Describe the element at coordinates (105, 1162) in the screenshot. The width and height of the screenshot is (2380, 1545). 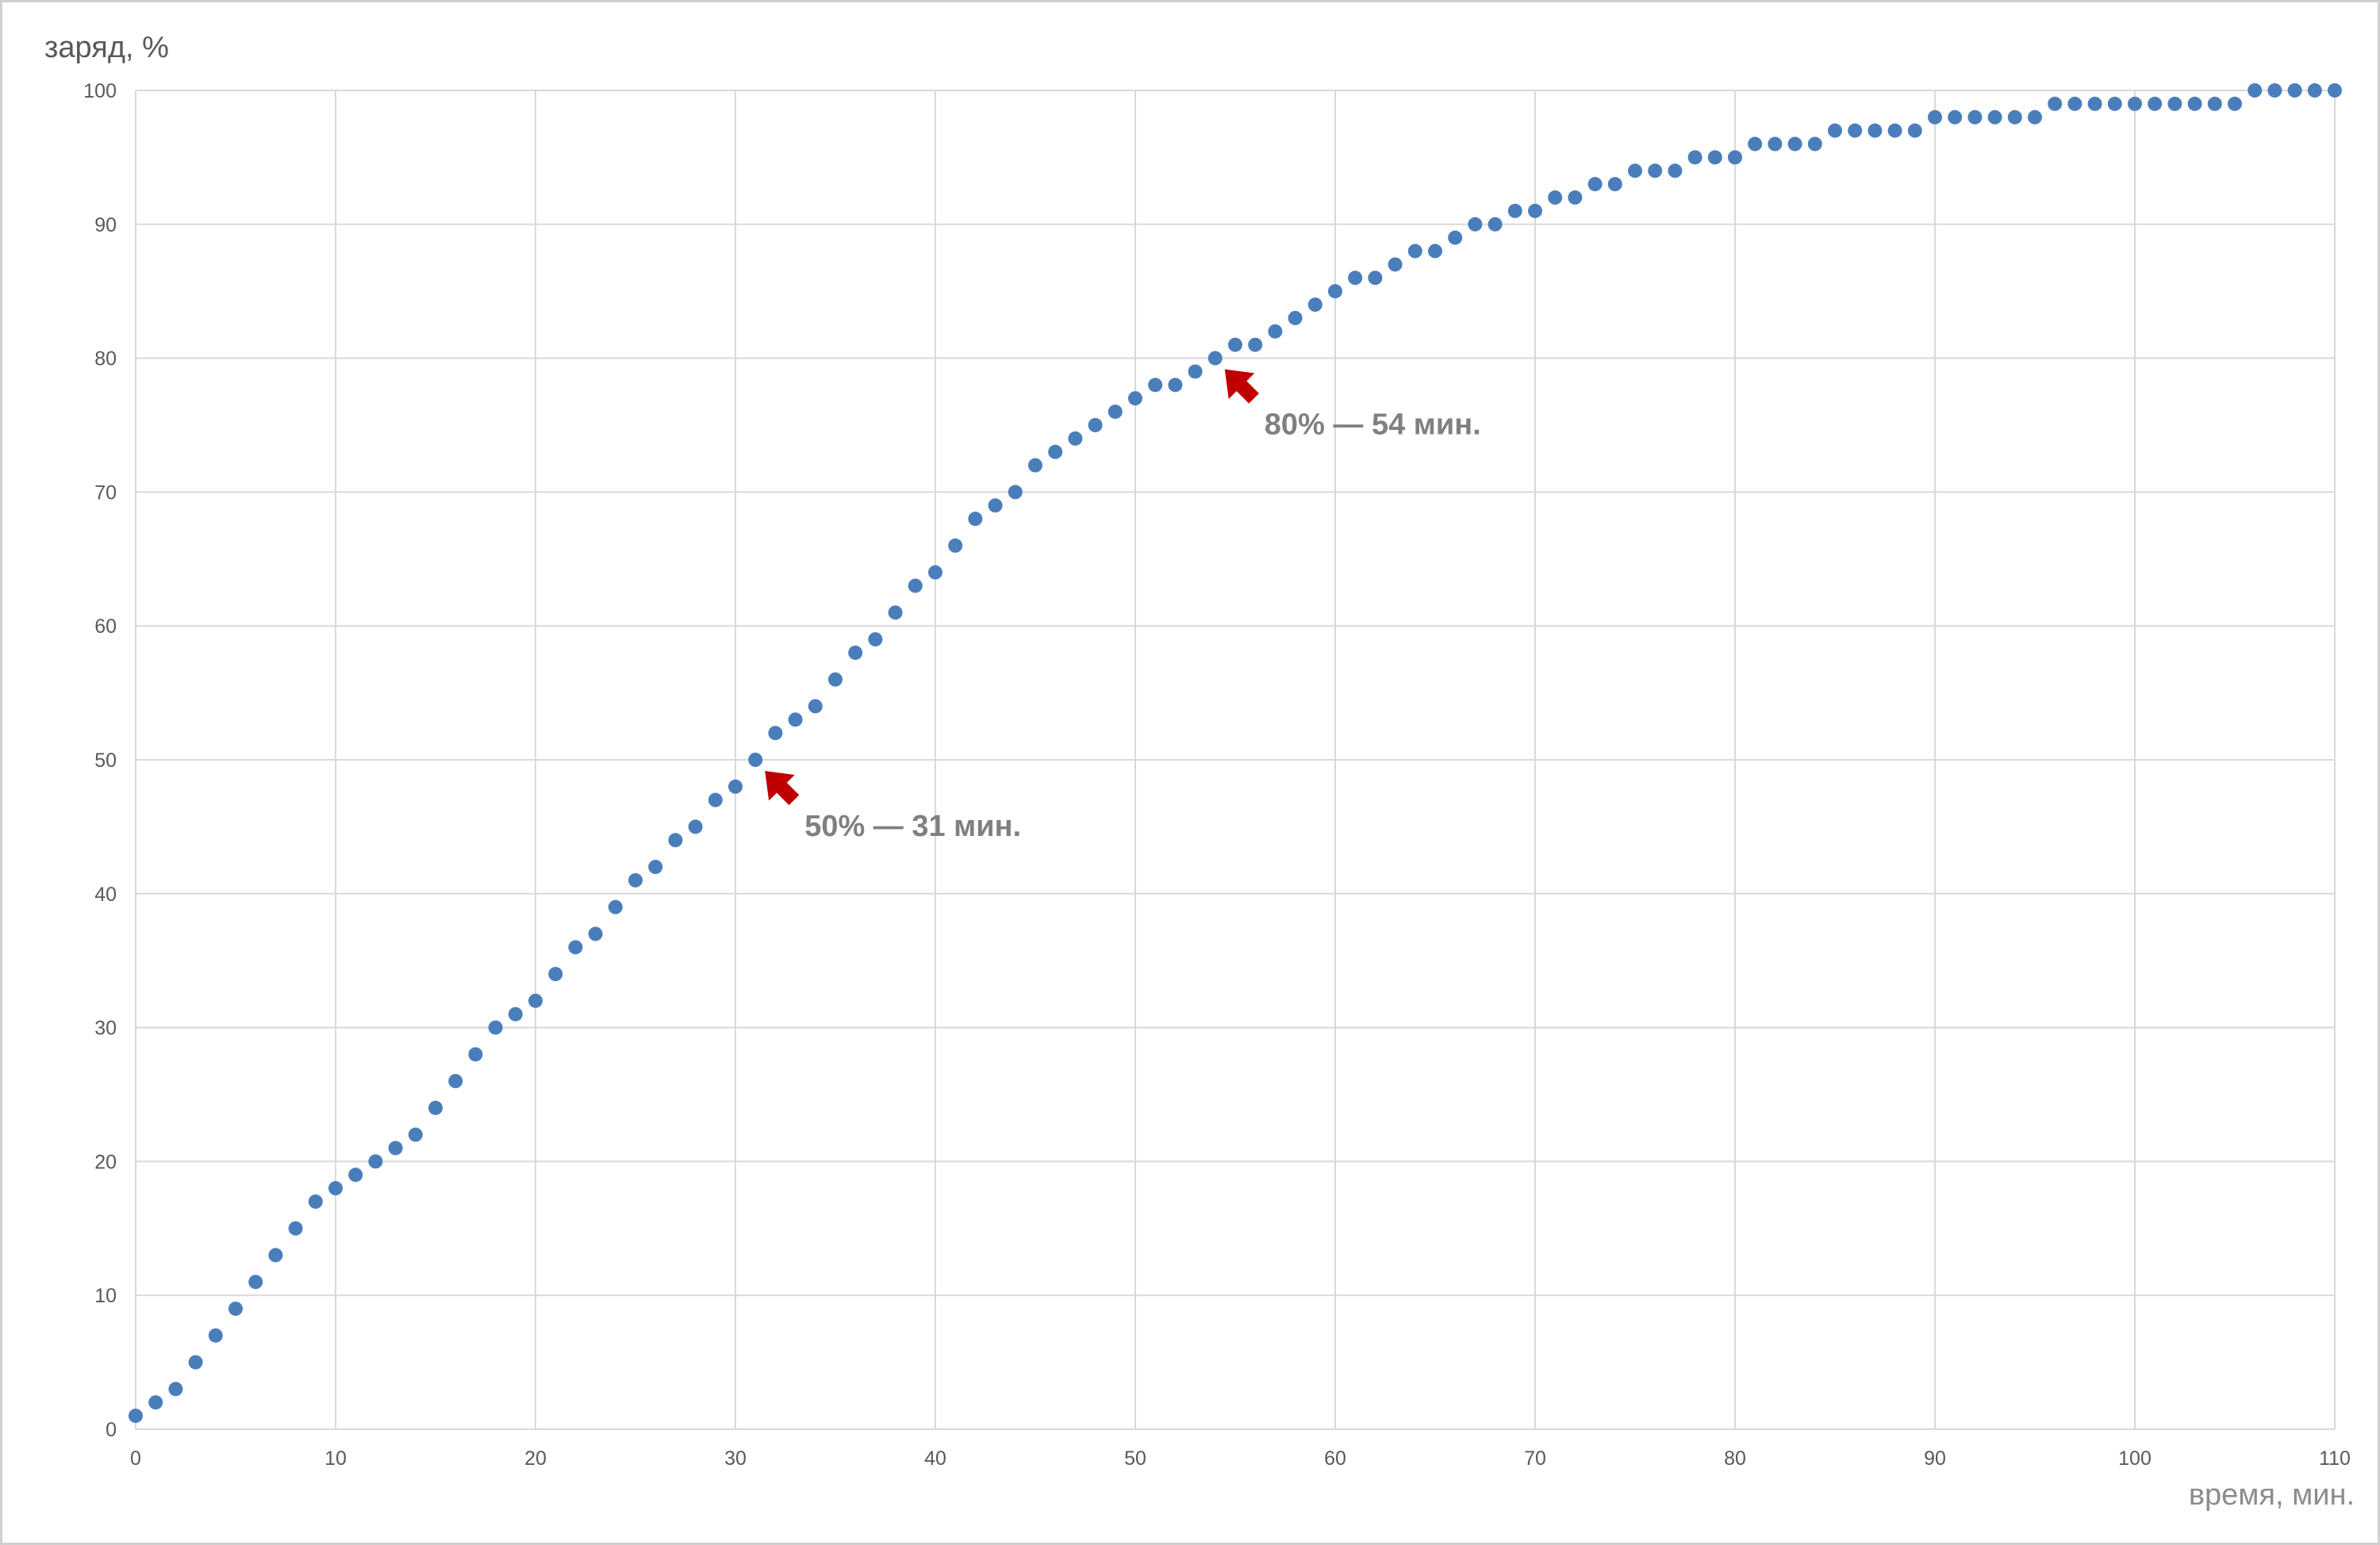
I see `y-tick-label: 20` at that location.